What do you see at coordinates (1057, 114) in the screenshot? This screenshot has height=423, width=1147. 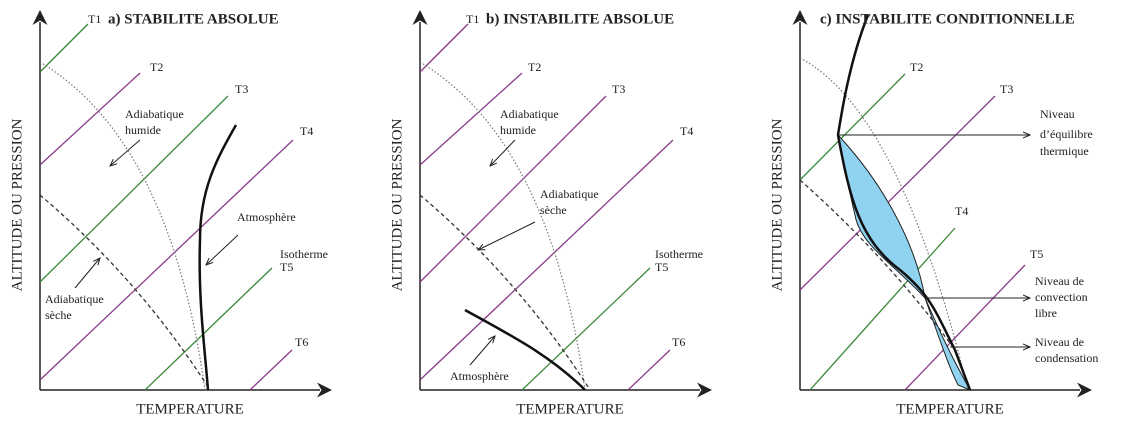 I see `annotation: Niveau` at bounding box center [1057, 114].